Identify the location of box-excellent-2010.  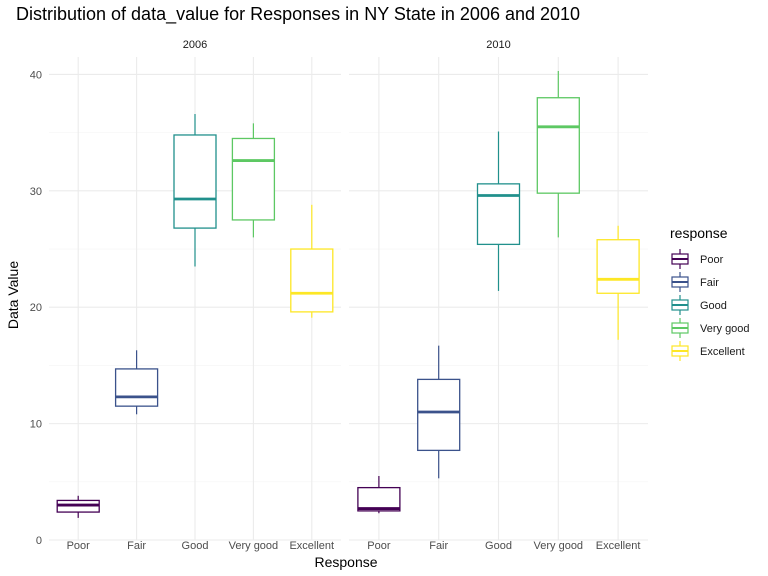
(618, 282).